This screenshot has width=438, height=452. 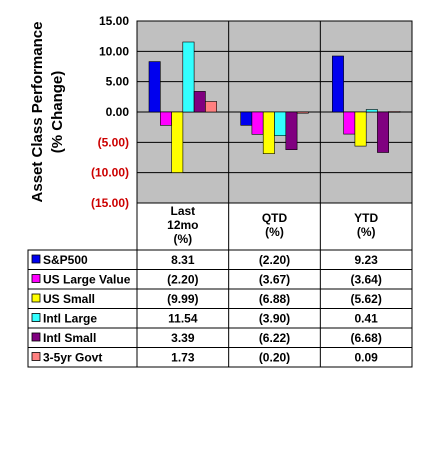 What do you see at coordinates (274, 358) in the screenshot?
I see `data-label: (0.20)` at bounding box center [274, 358].